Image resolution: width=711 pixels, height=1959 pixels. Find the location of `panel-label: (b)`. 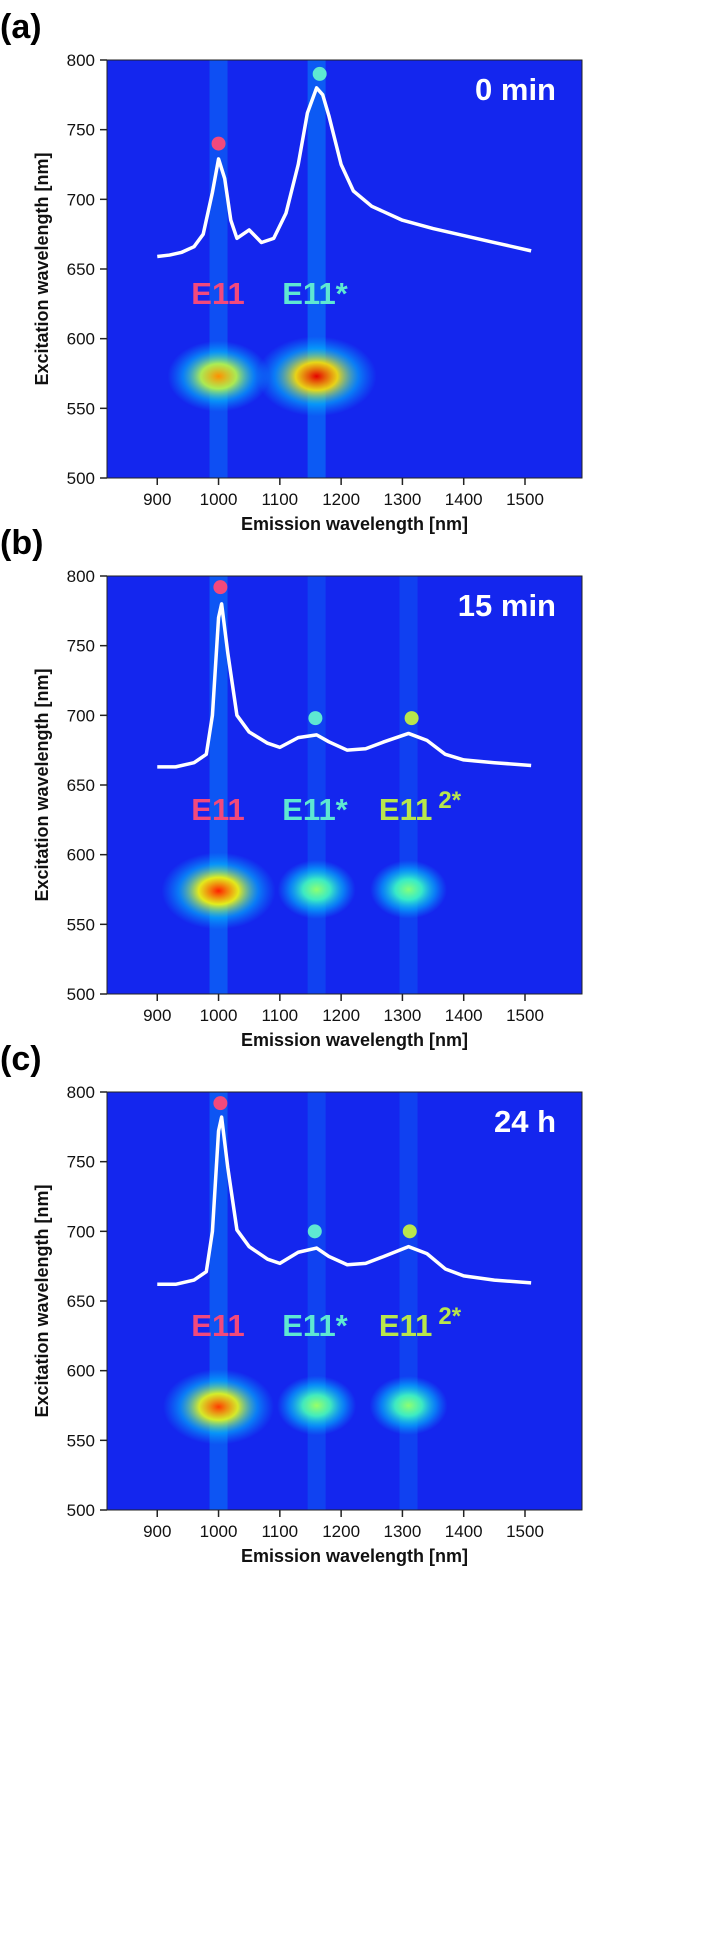

panel-label: (b) is located at coordinates (21, 543).